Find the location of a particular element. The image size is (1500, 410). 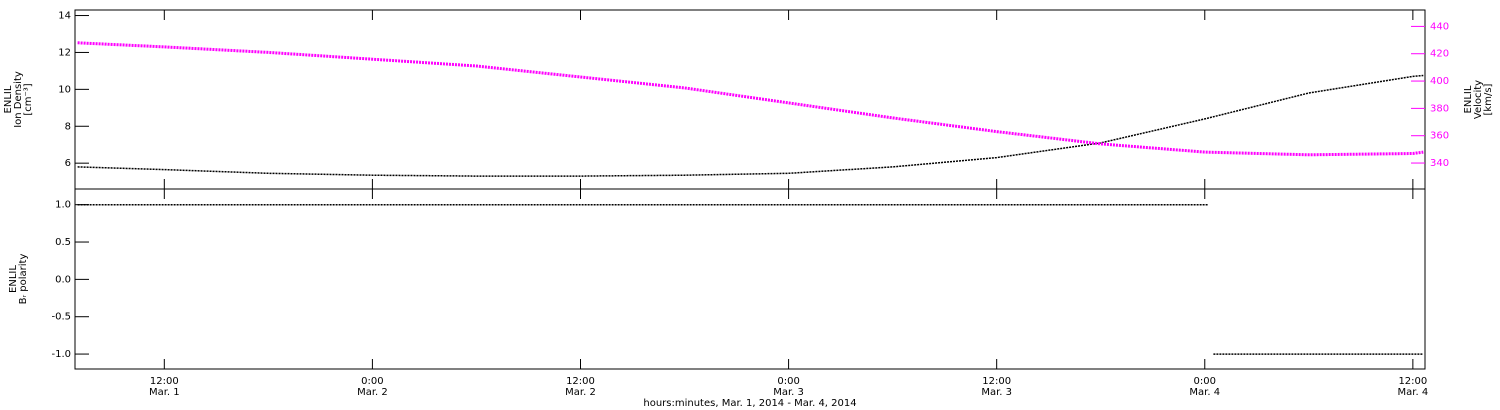

y-axis-label: Bᵣ polarity is located at coordinates (23, 279).